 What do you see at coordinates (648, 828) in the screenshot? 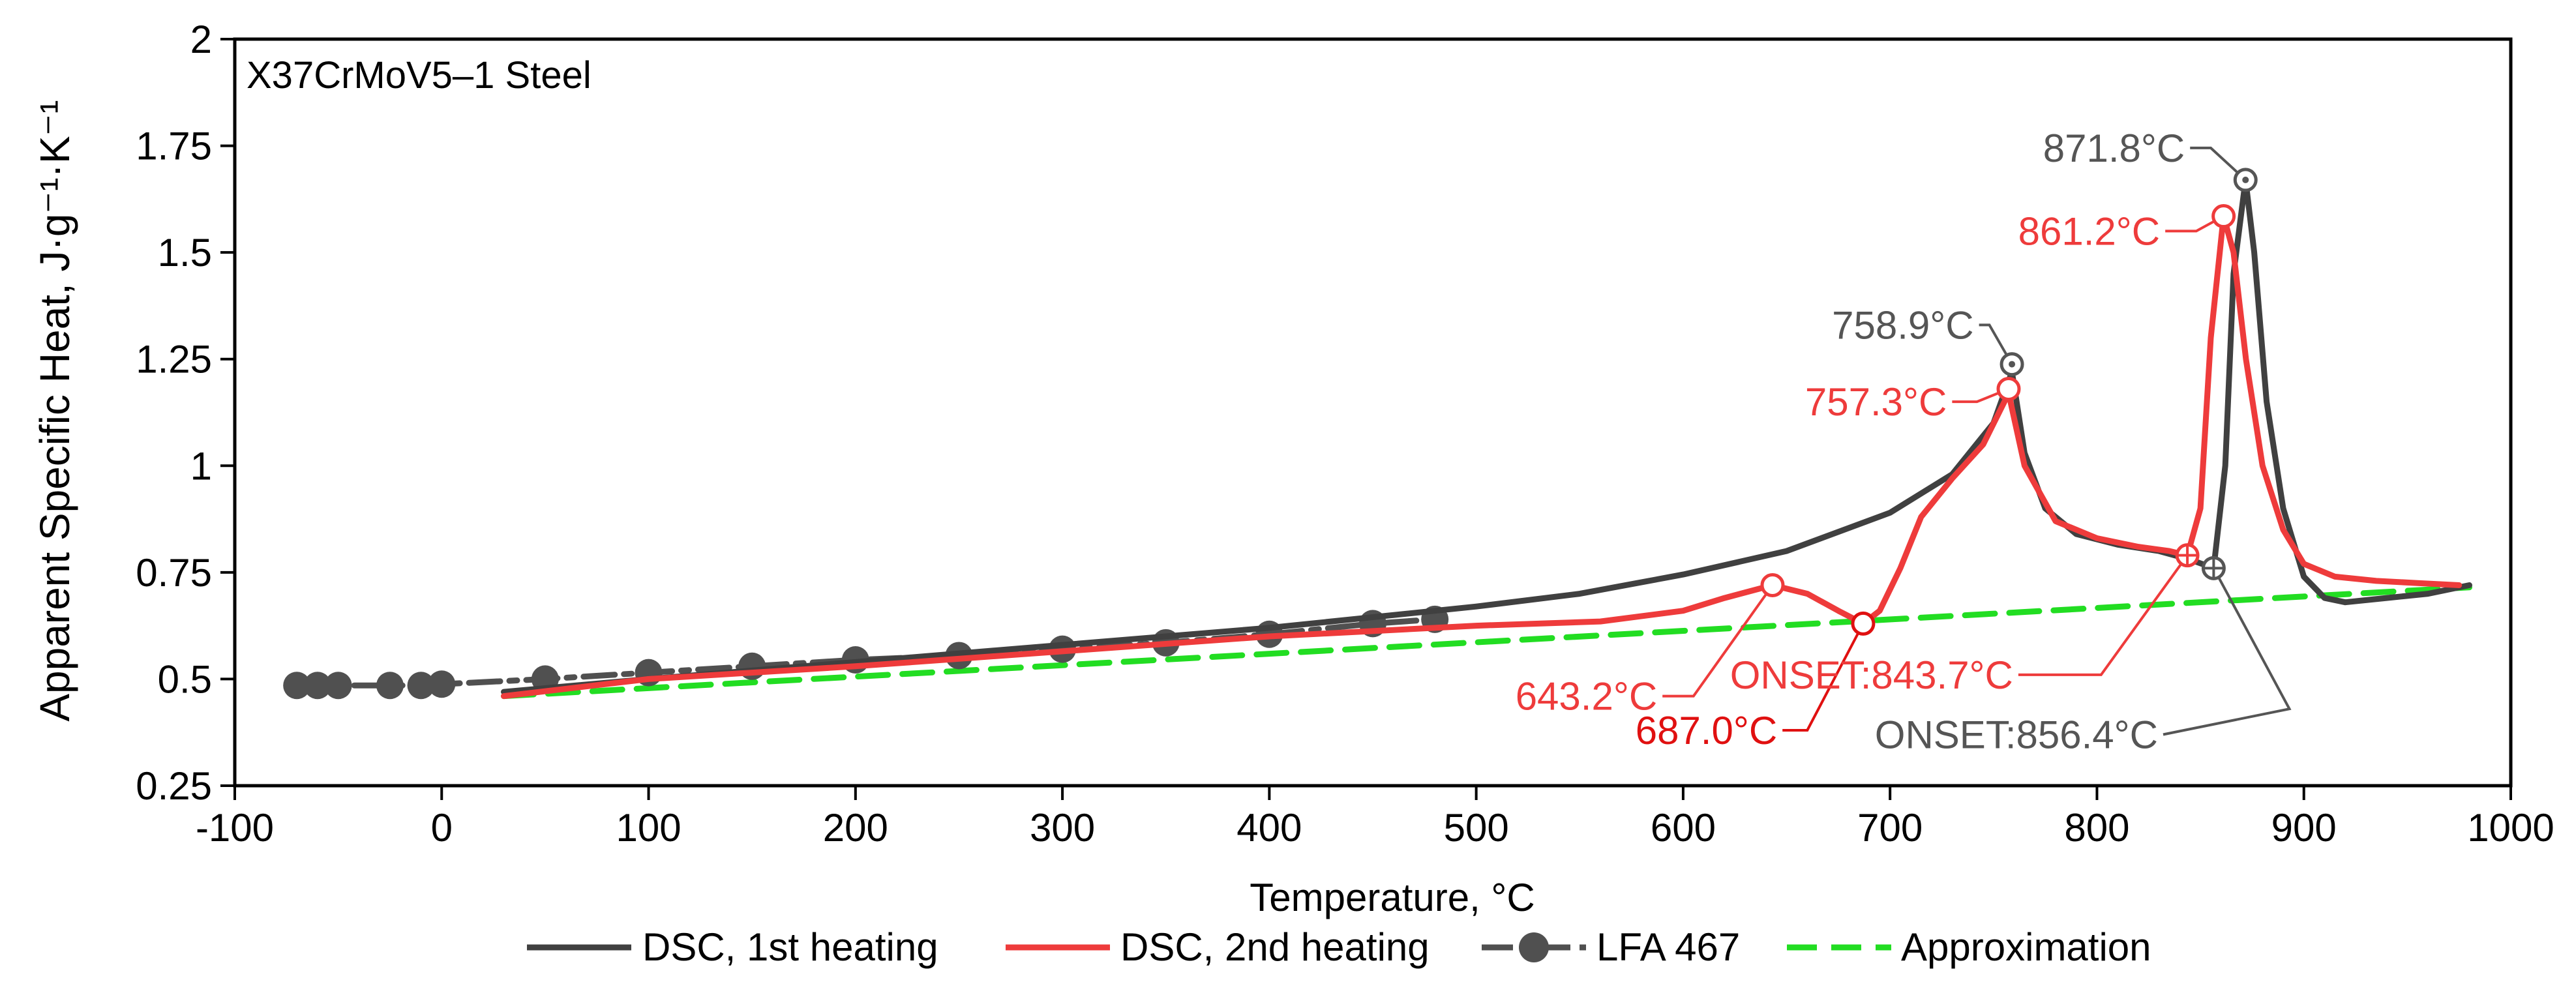
I see `x-tick-label: 100` at bounding box center [648, 828].